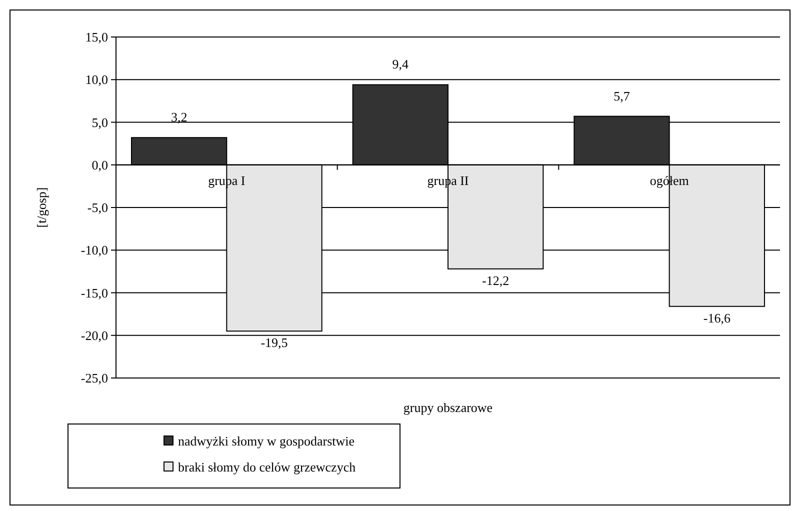 This screenshot has width=798, height=511. Describe the element at coordinates (94, 292) in the screenshot. I see `y-tick-label: -15,0` at that location.